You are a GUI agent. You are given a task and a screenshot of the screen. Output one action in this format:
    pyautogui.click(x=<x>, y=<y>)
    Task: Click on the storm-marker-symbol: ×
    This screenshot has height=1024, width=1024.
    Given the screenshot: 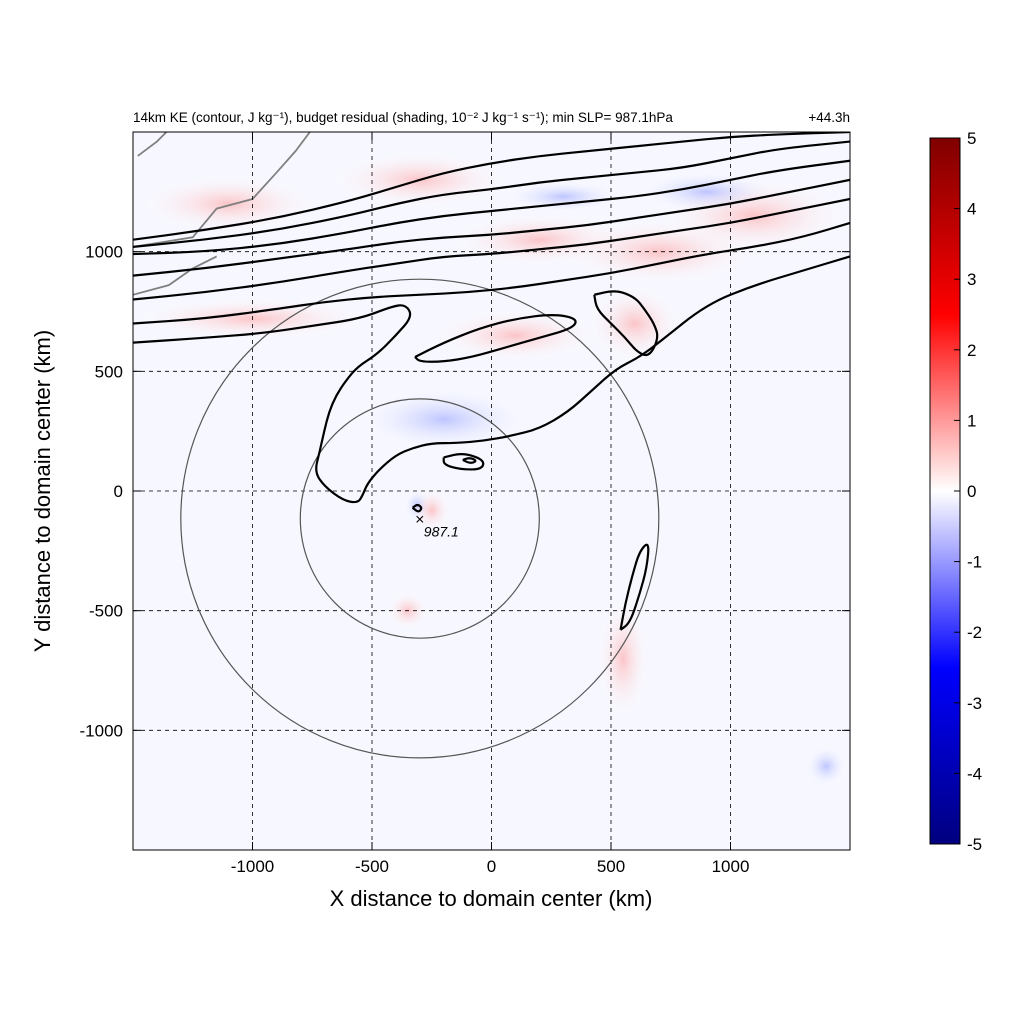 What is the action you would take?
    pyautogui.click(x=419, y=520)
    